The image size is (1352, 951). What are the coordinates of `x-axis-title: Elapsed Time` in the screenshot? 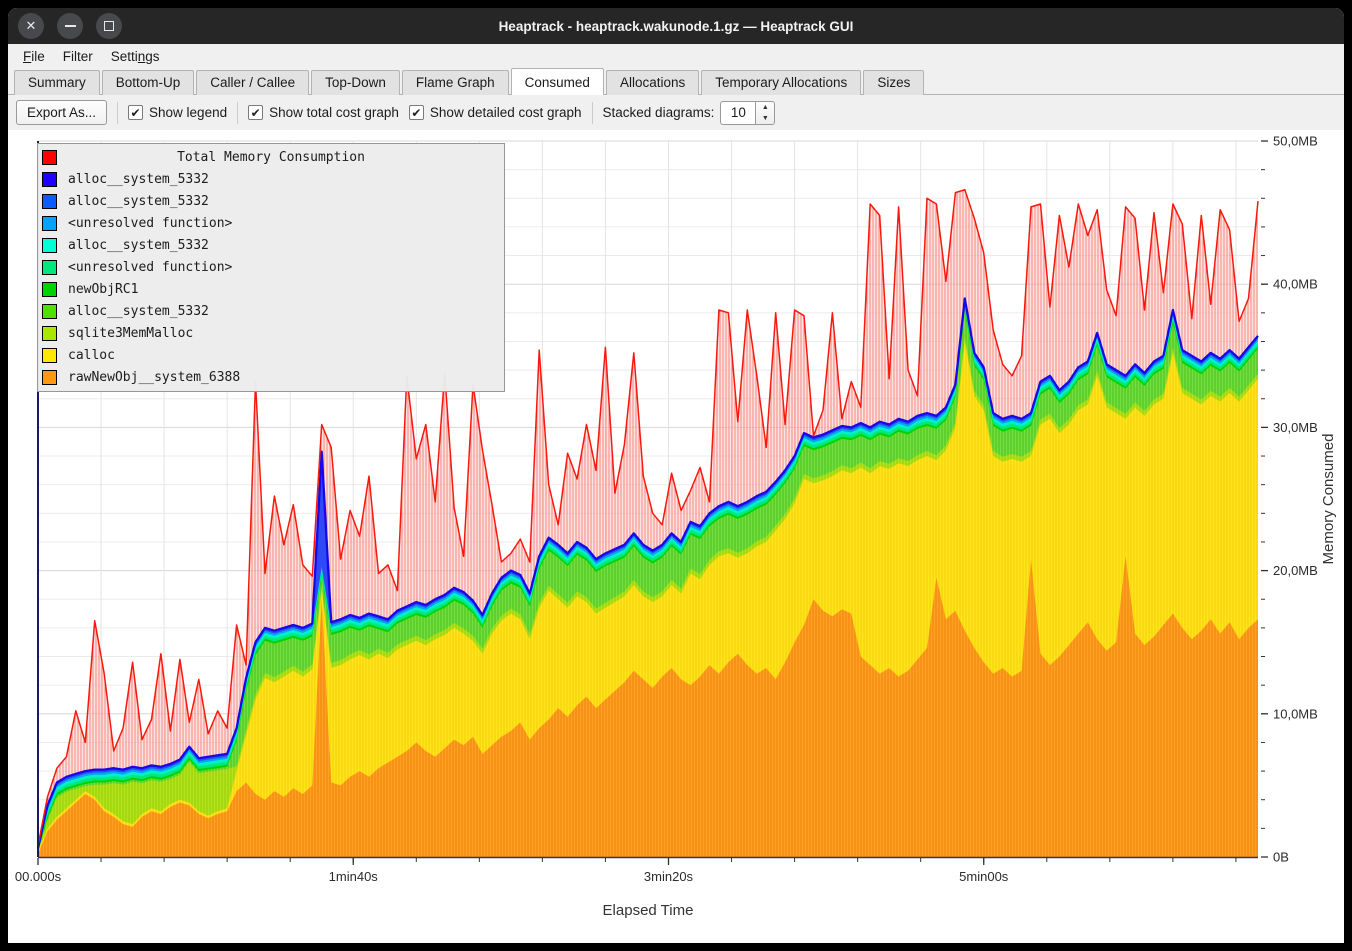 It's located at (648, 910).